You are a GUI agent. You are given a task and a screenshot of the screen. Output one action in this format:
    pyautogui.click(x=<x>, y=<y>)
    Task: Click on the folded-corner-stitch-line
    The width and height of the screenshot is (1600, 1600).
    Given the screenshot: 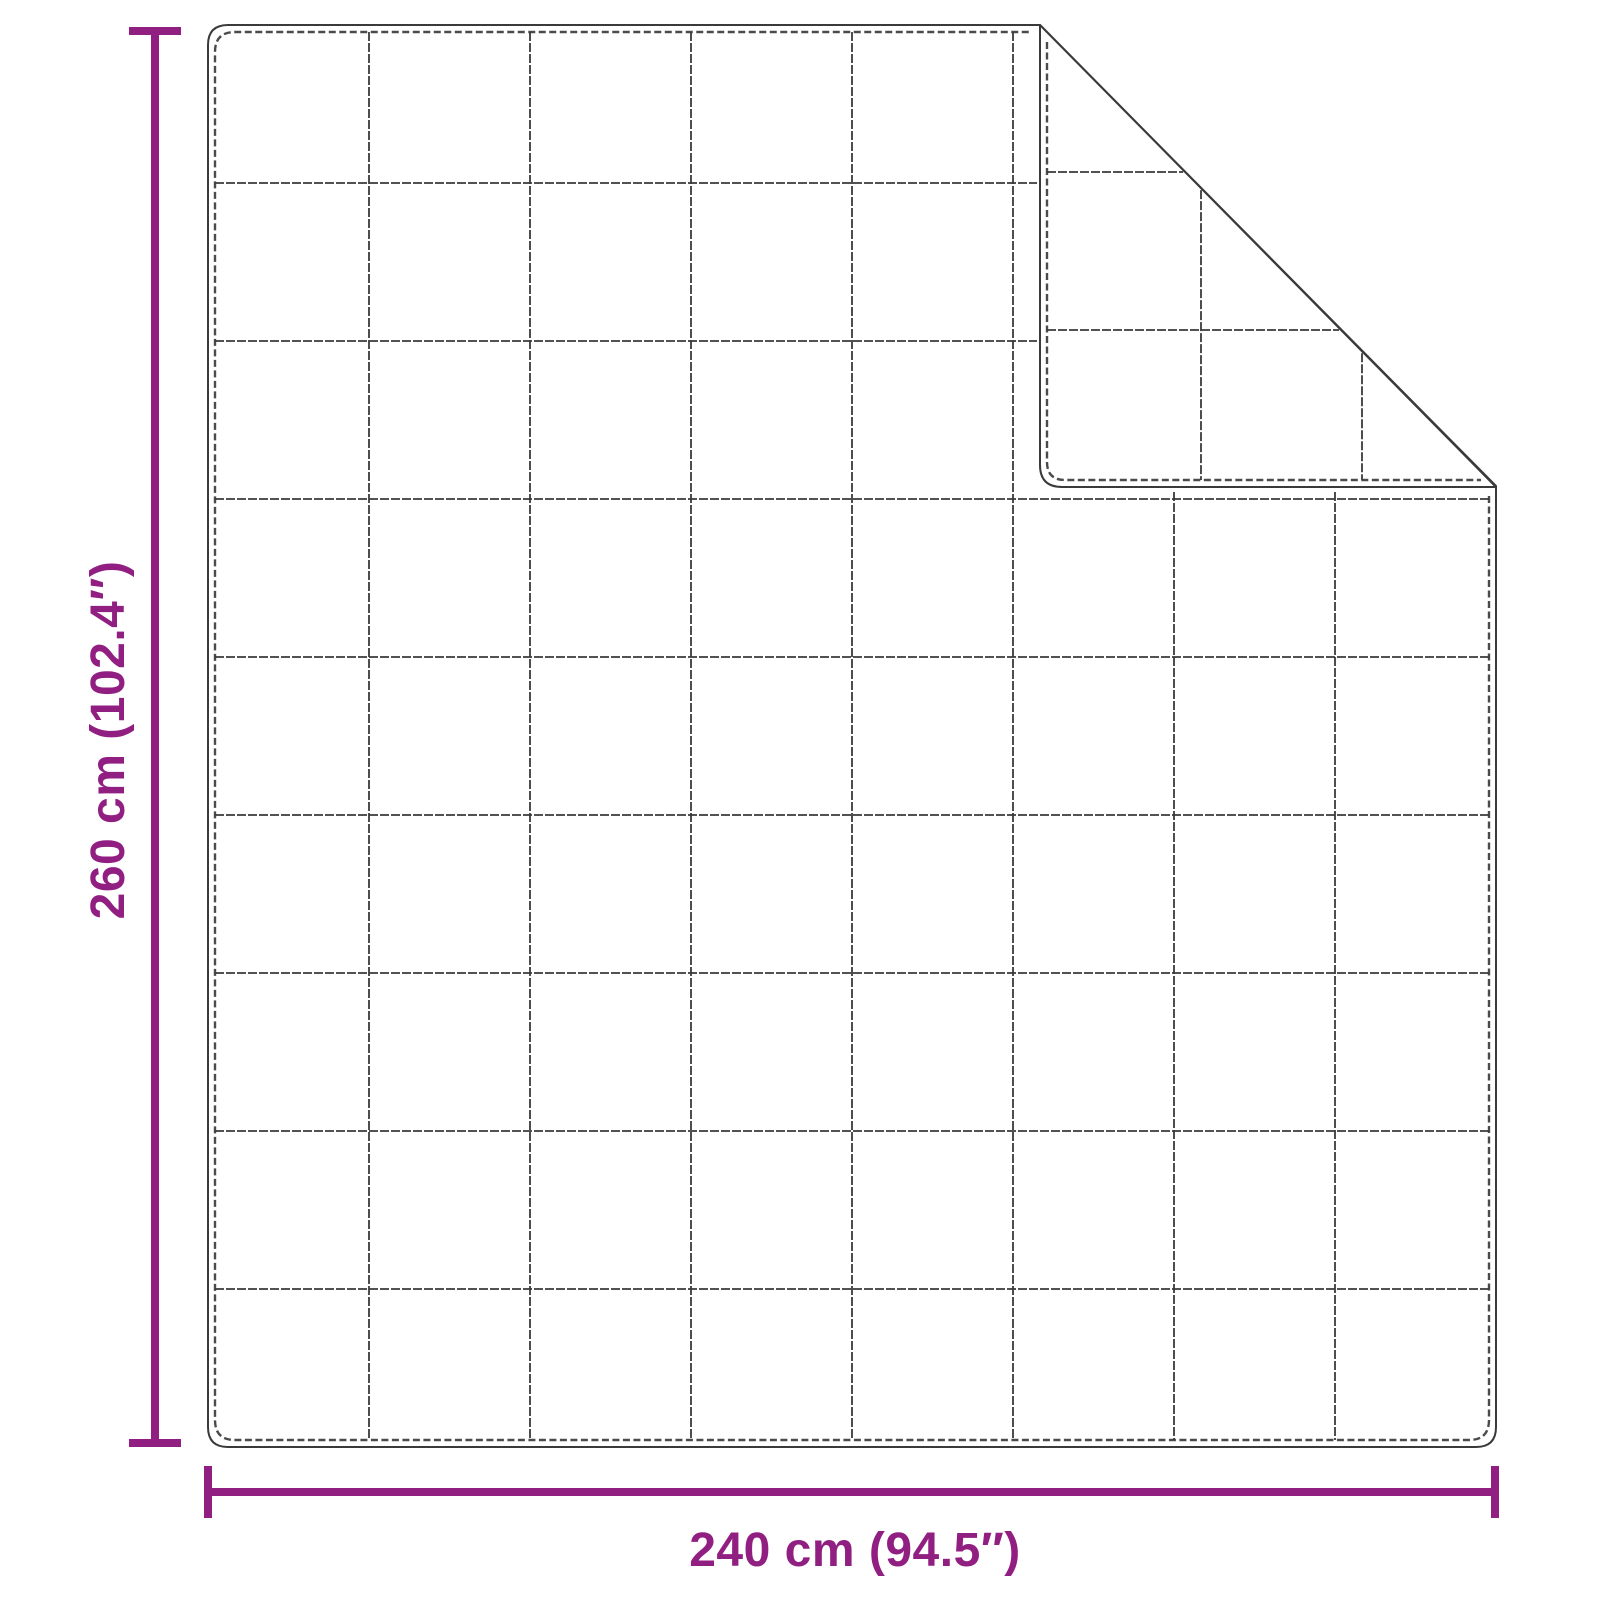 What is the action you would take?
    pyautogui.click(x=1263, y=262)
    